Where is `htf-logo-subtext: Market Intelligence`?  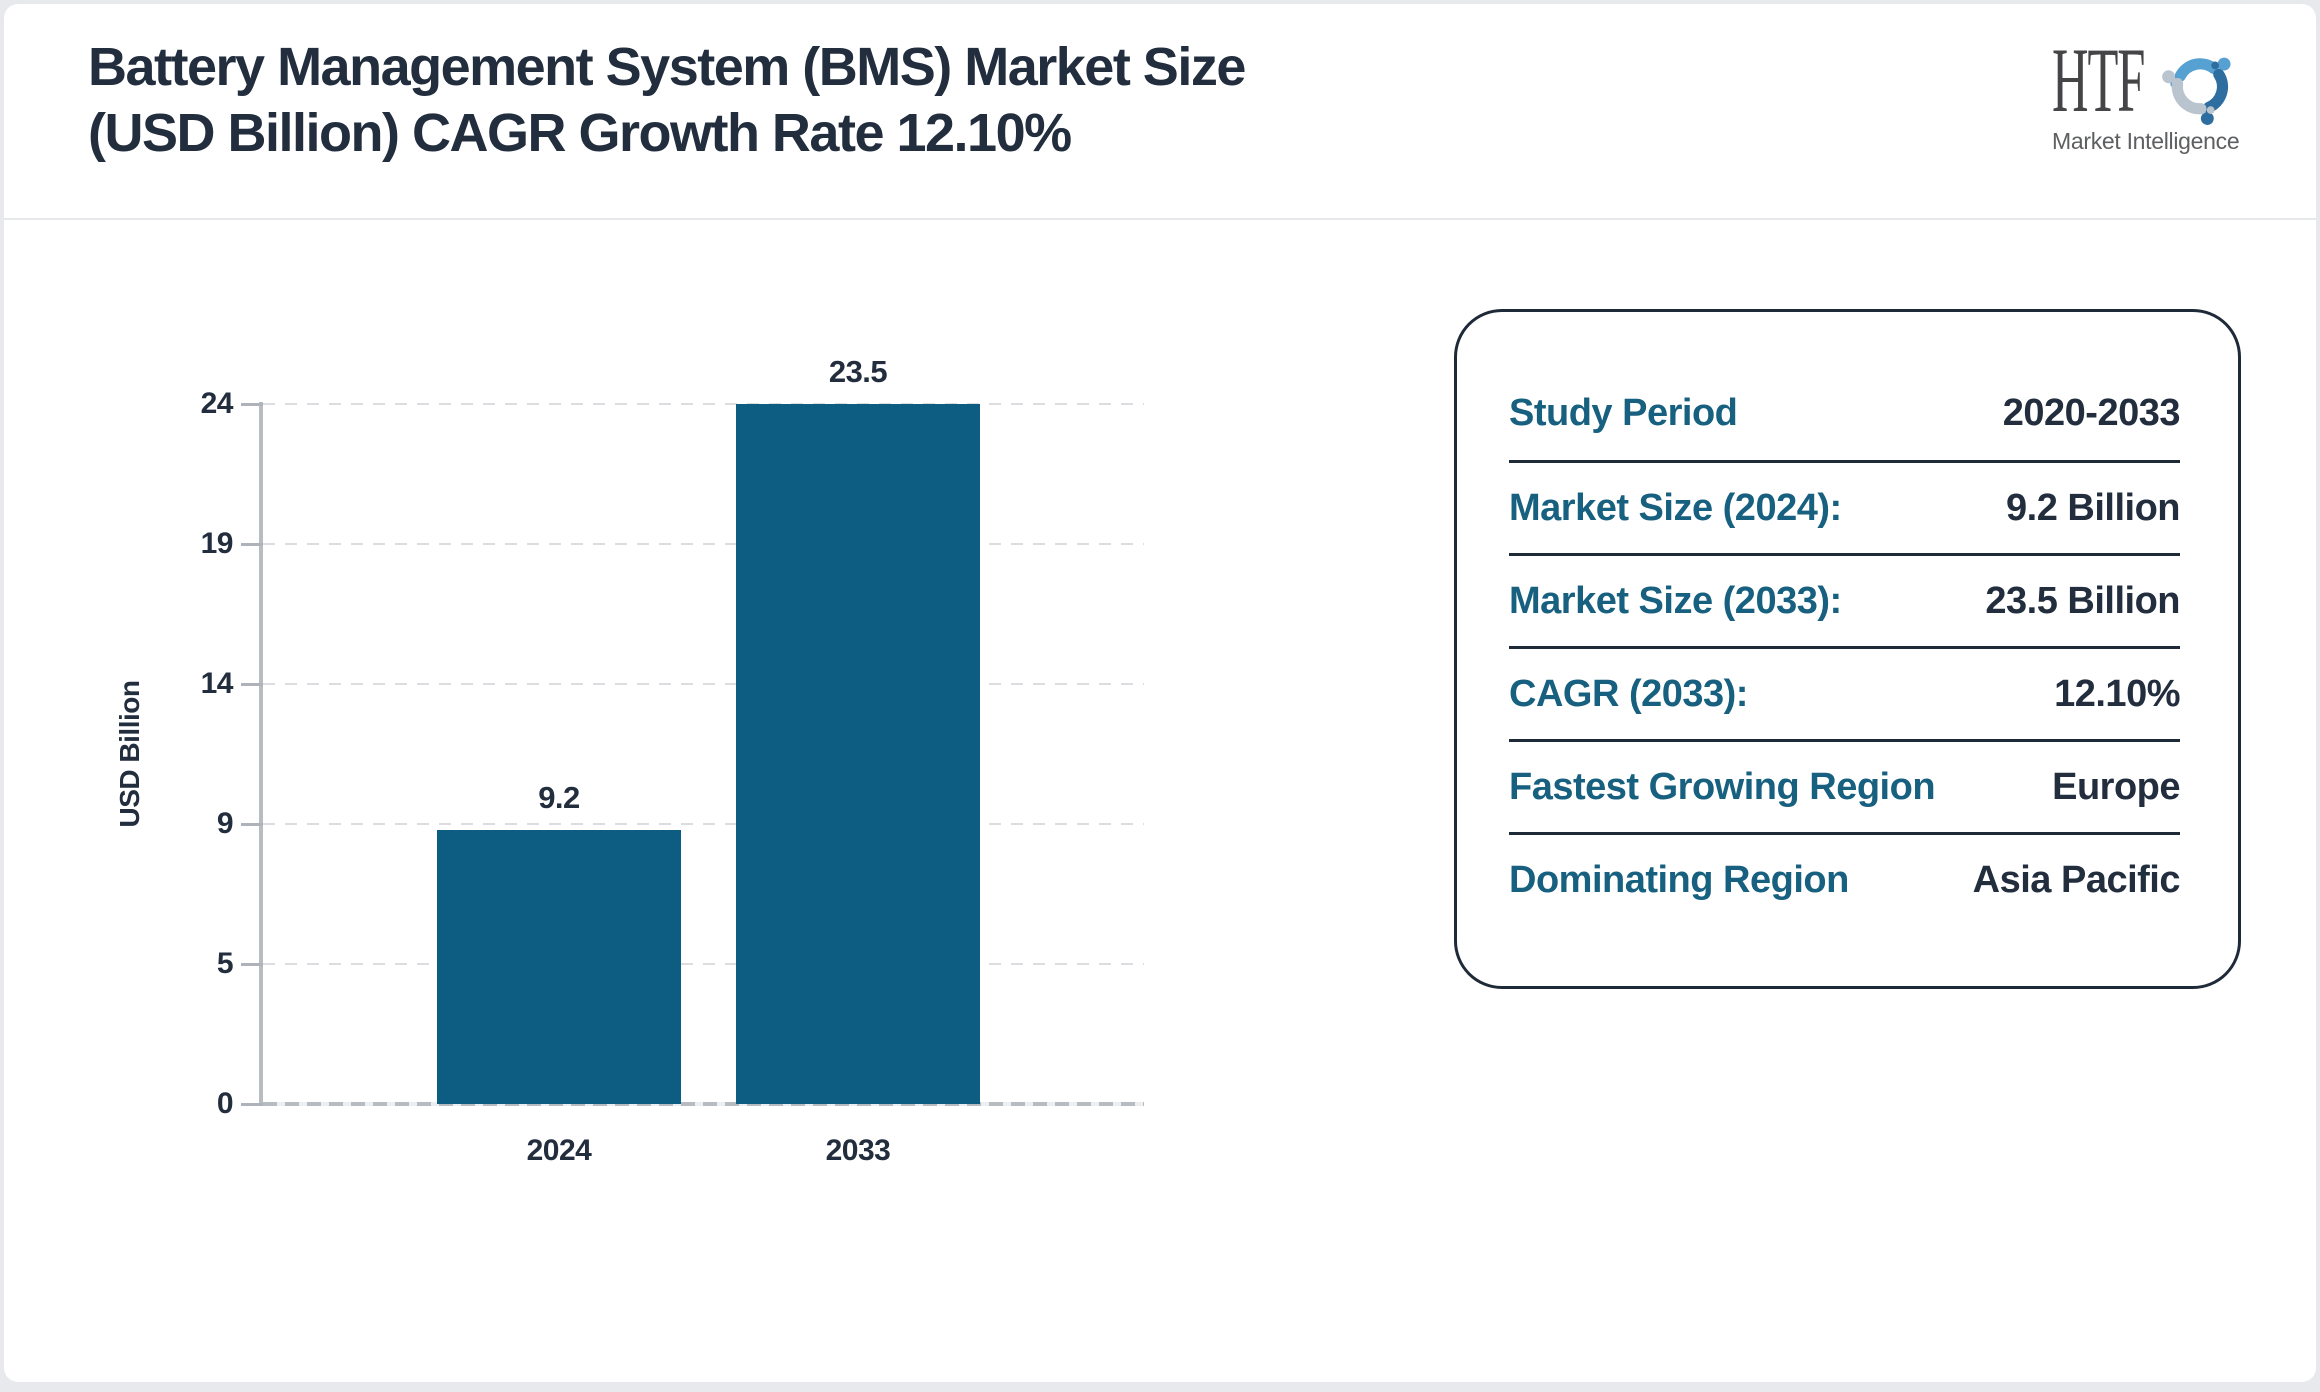 htf-logo-subtext: Market Intelligence is located at coordinates (2146, 141).